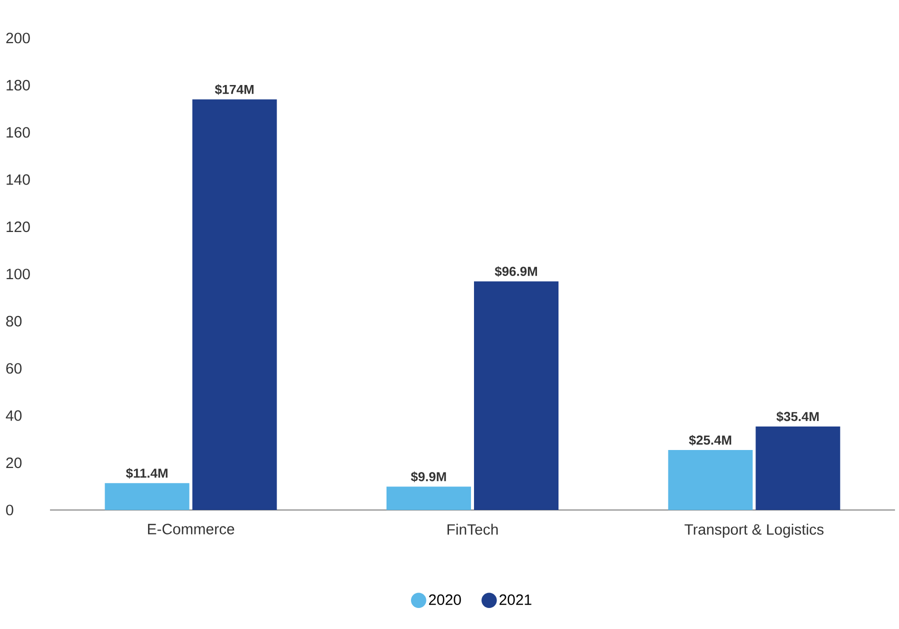  I want to click on x-tick-label: Transport & Logistics, so click(754, 531).